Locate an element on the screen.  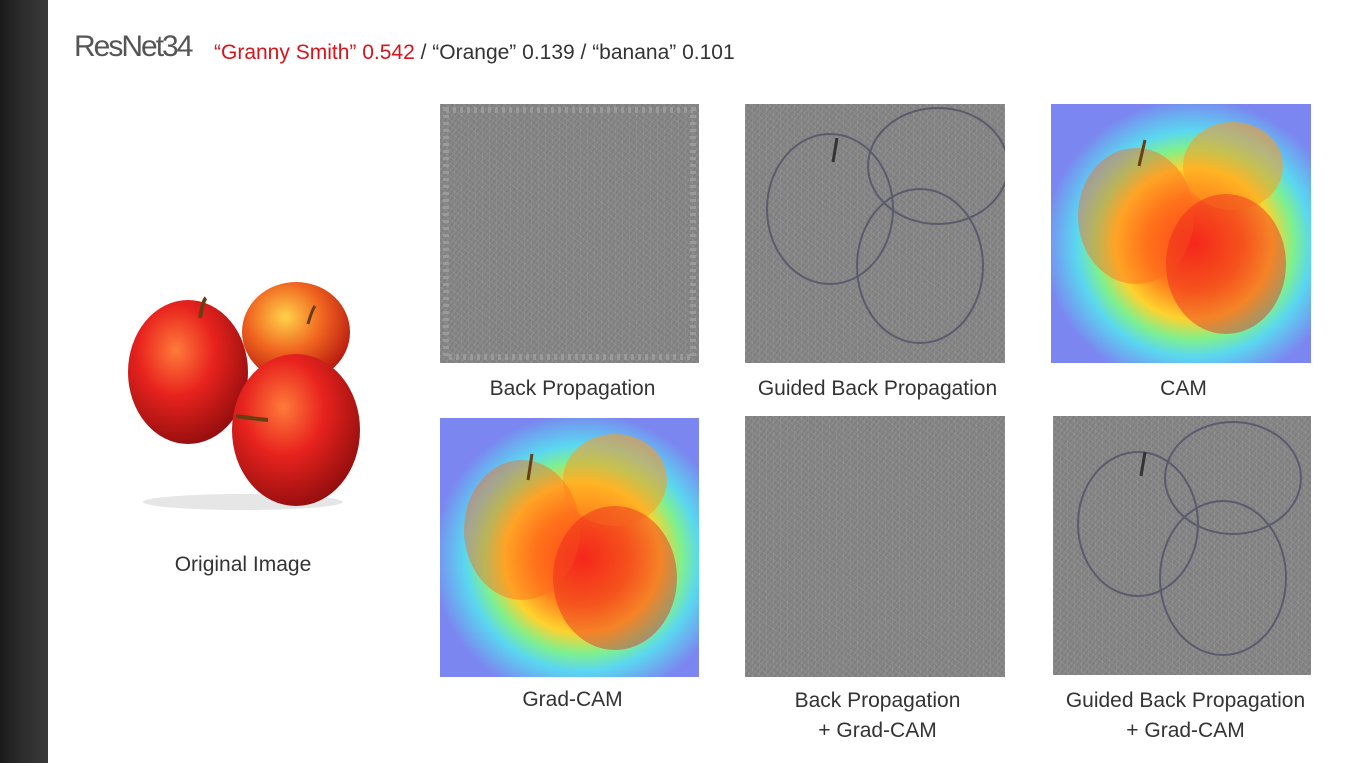
label-original-image: Original Image is located at coordinates (243, 564).